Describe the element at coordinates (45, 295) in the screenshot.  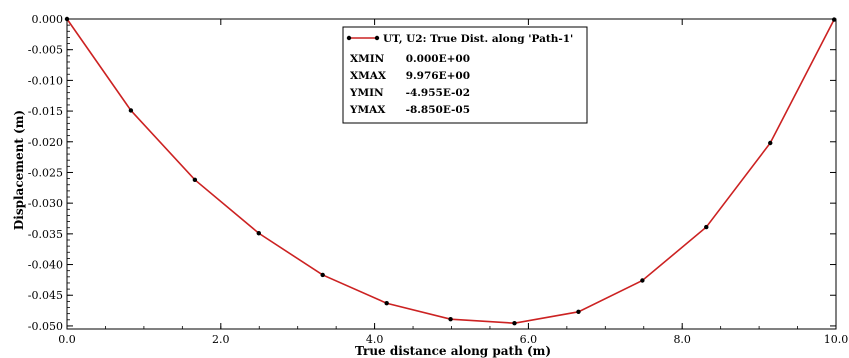
I see `y-tick-label: -0.045` at that location.